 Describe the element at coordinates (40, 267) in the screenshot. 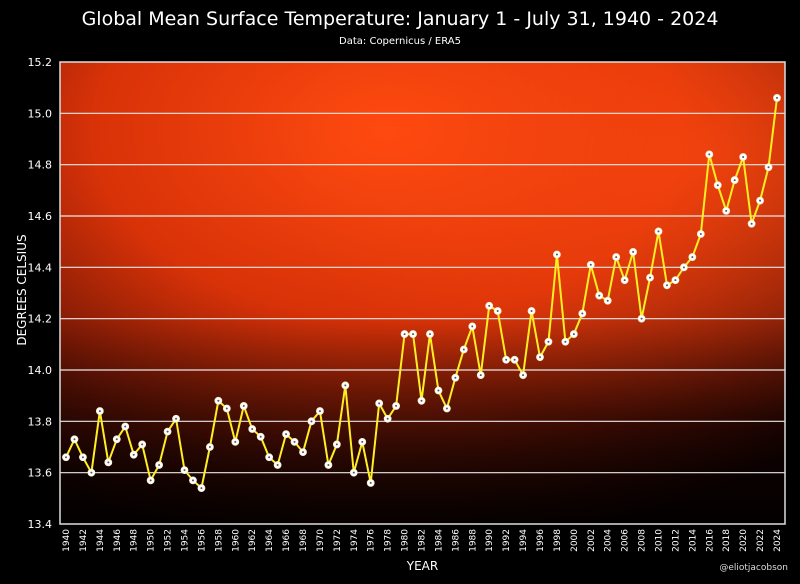

I see `y-tick-label: 14.4` at that location.